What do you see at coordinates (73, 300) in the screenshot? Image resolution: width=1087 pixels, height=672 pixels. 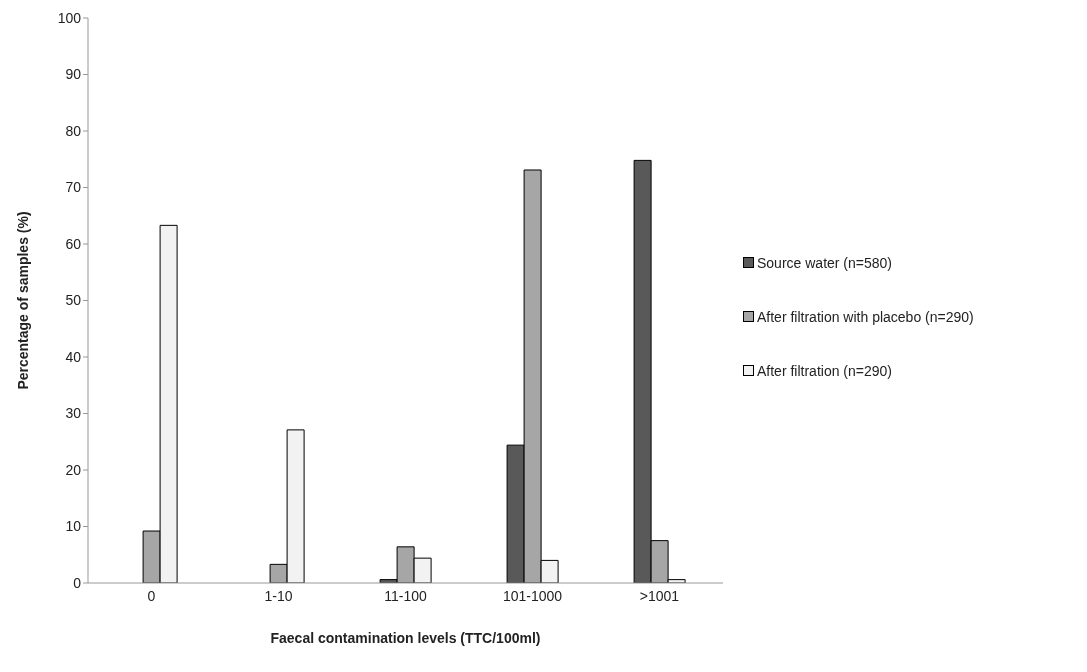 I see `y-tick-label: 50` at bounding box center [73, 300].